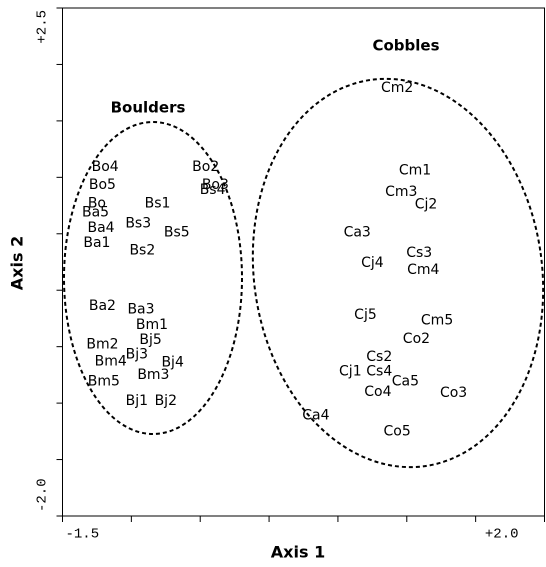 This screenshot has width=546, height=567. I want to click on point-label: Bm3, so click(153, 375).